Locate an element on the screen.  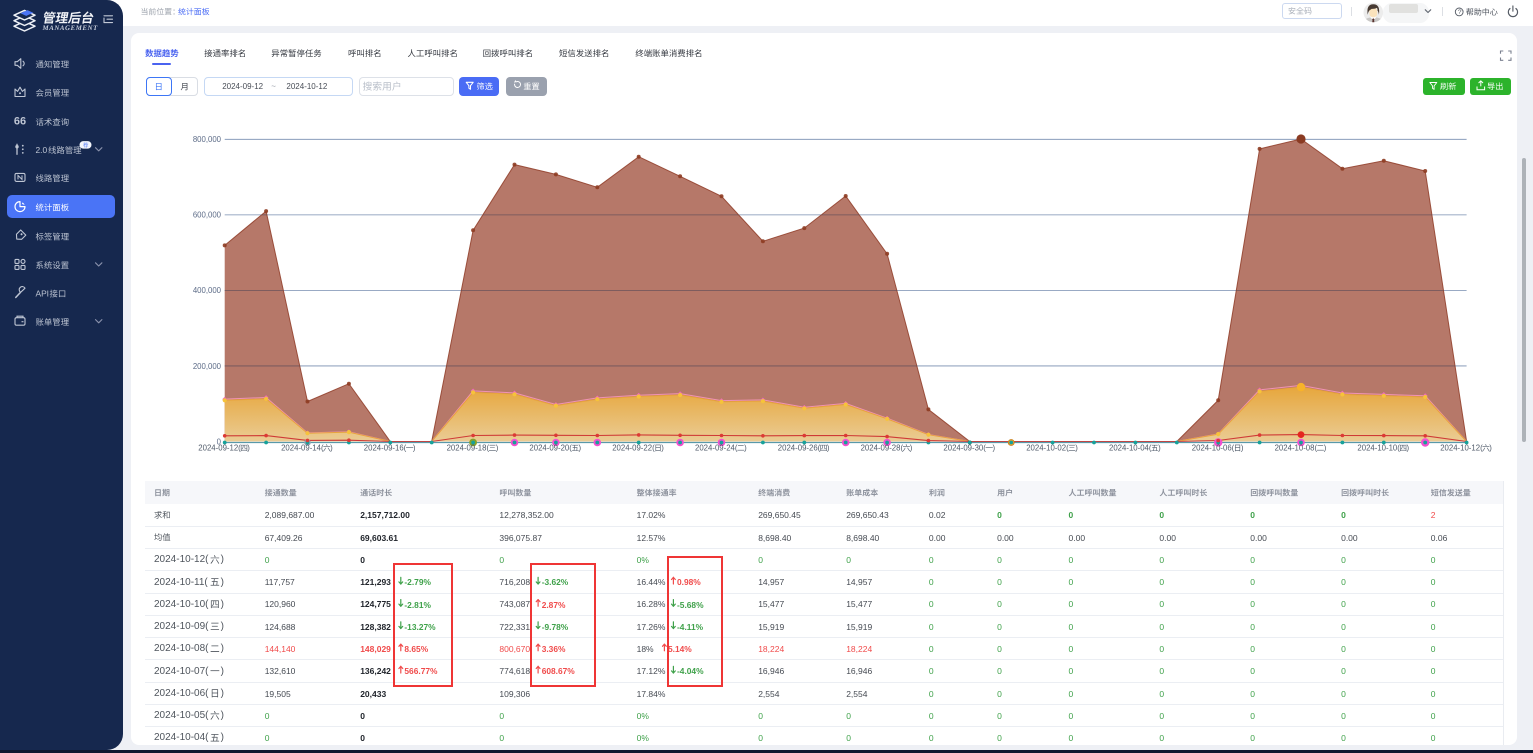
svg-text: 2024-09-16( is located at coordinates (385, 448).